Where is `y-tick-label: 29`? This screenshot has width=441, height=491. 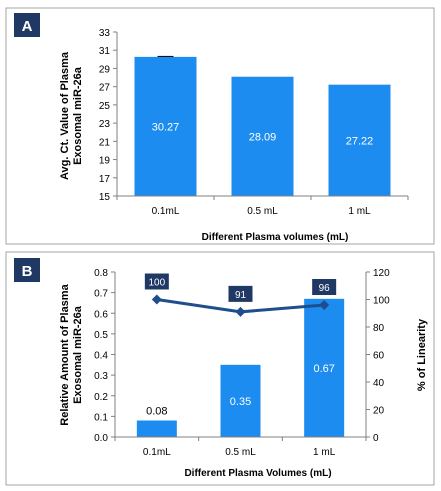 y-tick-label: 29 is located at coordinates (105, 69).